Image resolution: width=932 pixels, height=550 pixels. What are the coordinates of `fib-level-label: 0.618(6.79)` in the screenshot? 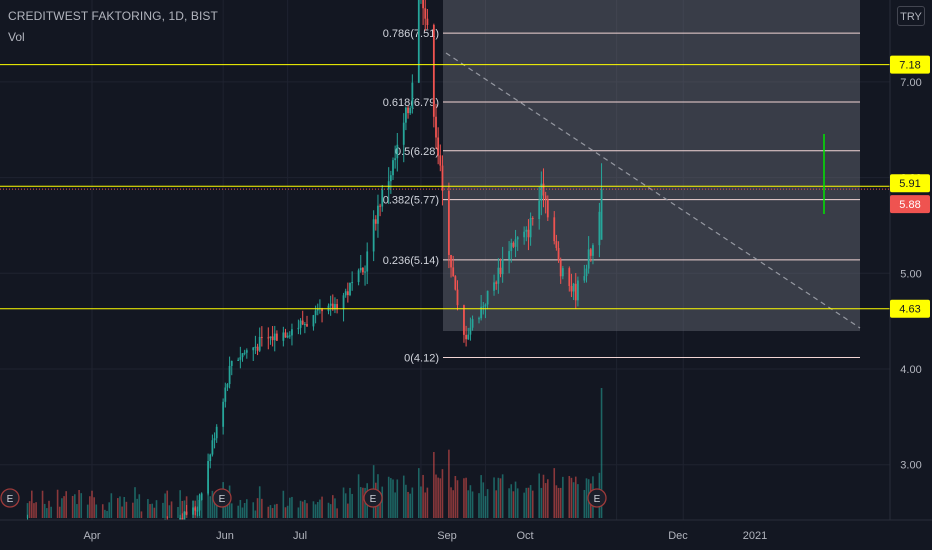 It's located at (411, 103).